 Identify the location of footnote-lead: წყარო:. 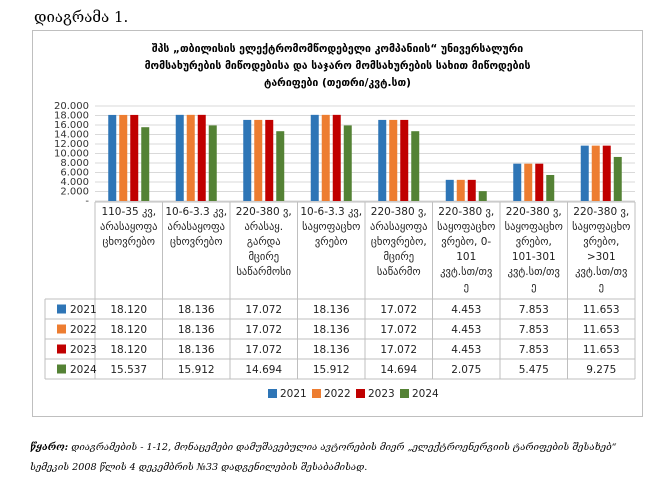
(49, 447).